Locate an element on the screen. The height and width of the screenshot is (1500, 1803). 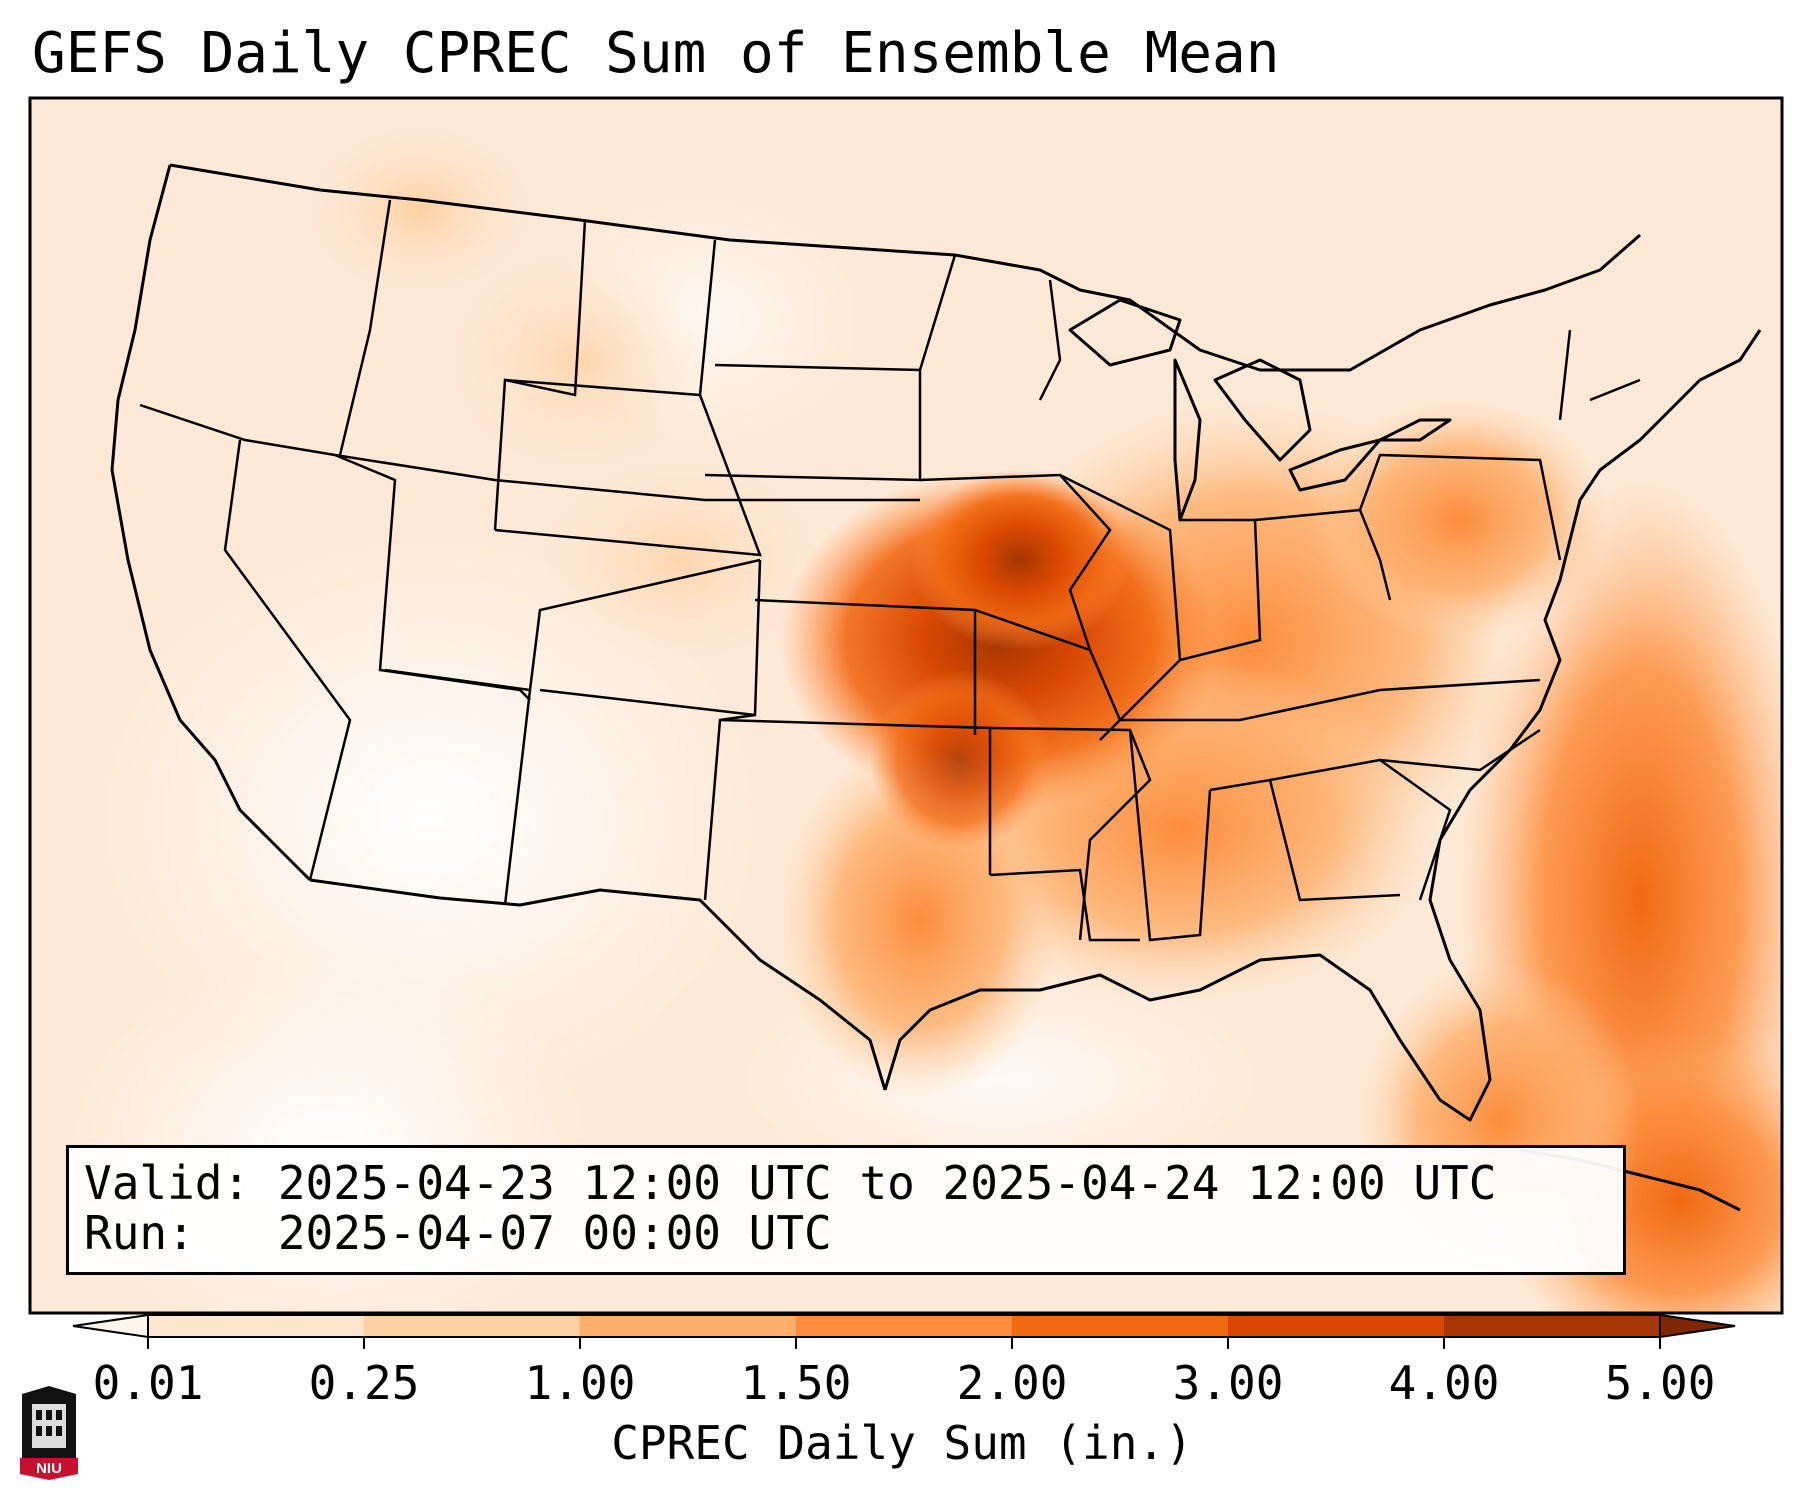
colorbar-tick-label: 2.00 is located at coordinates (1012, 1383).